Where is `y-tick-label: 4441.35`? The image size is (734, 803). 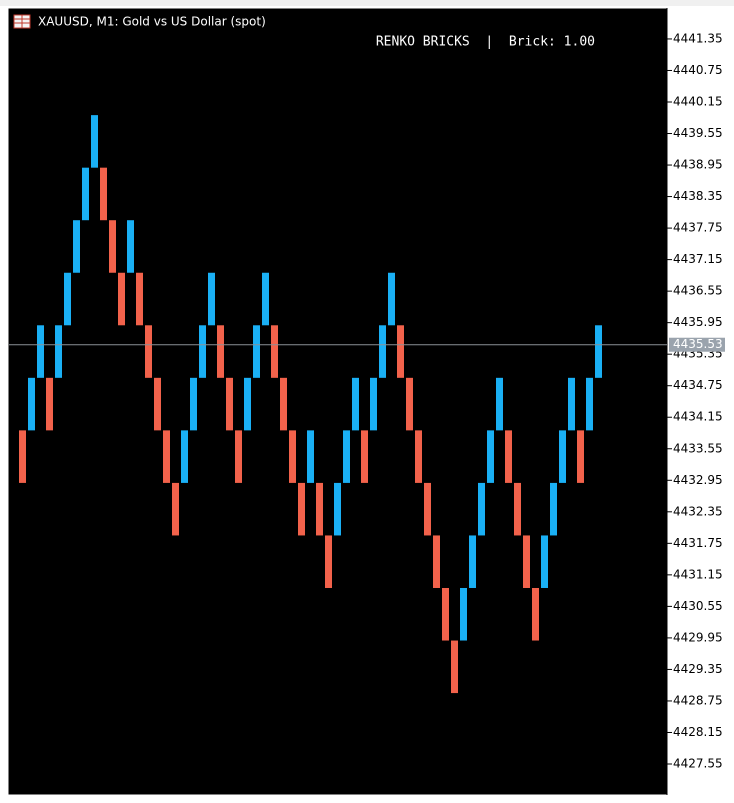
y-tick-label: 4441.35 is located at coordinates (698, 38).